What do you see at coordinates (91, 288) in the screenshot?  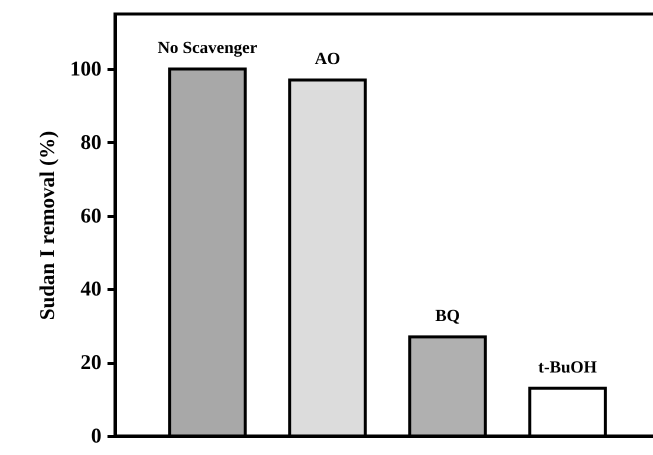 I see `y-tick-label: 40` at bounding box center [91, 288].